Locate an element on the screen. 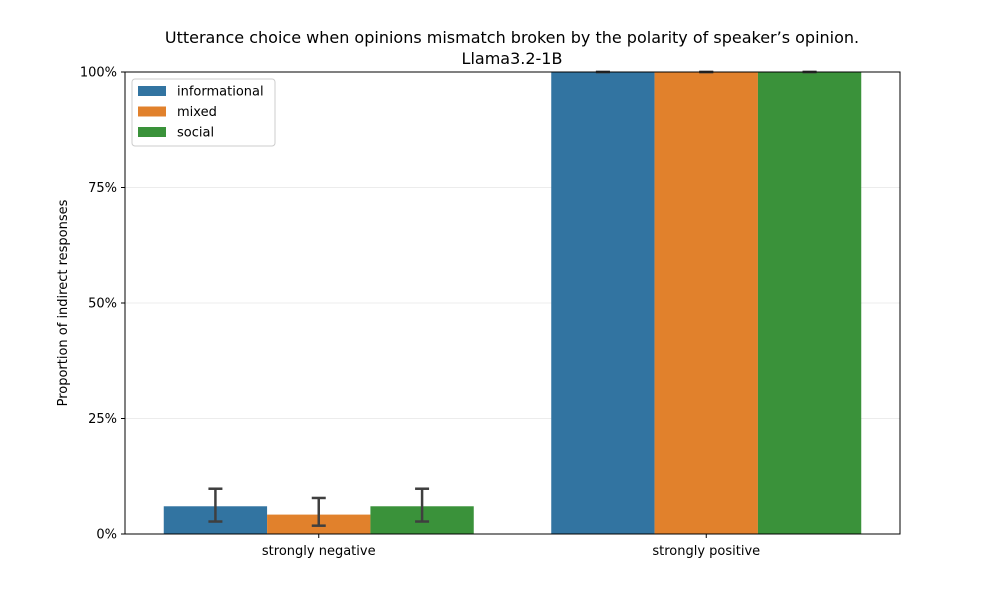  legend-label: social is located at coordinates (195, 133).